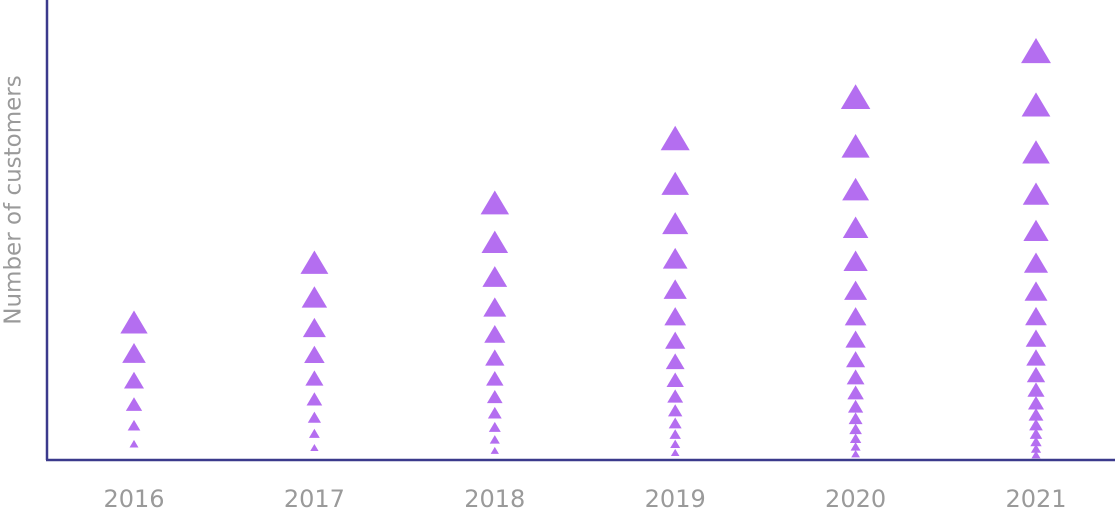 The width and height of the screenshot is (1115, 514). Describe the element at coordinates (494, 499) in the screenshot. I see `x-tick-label: 2018` at that location.